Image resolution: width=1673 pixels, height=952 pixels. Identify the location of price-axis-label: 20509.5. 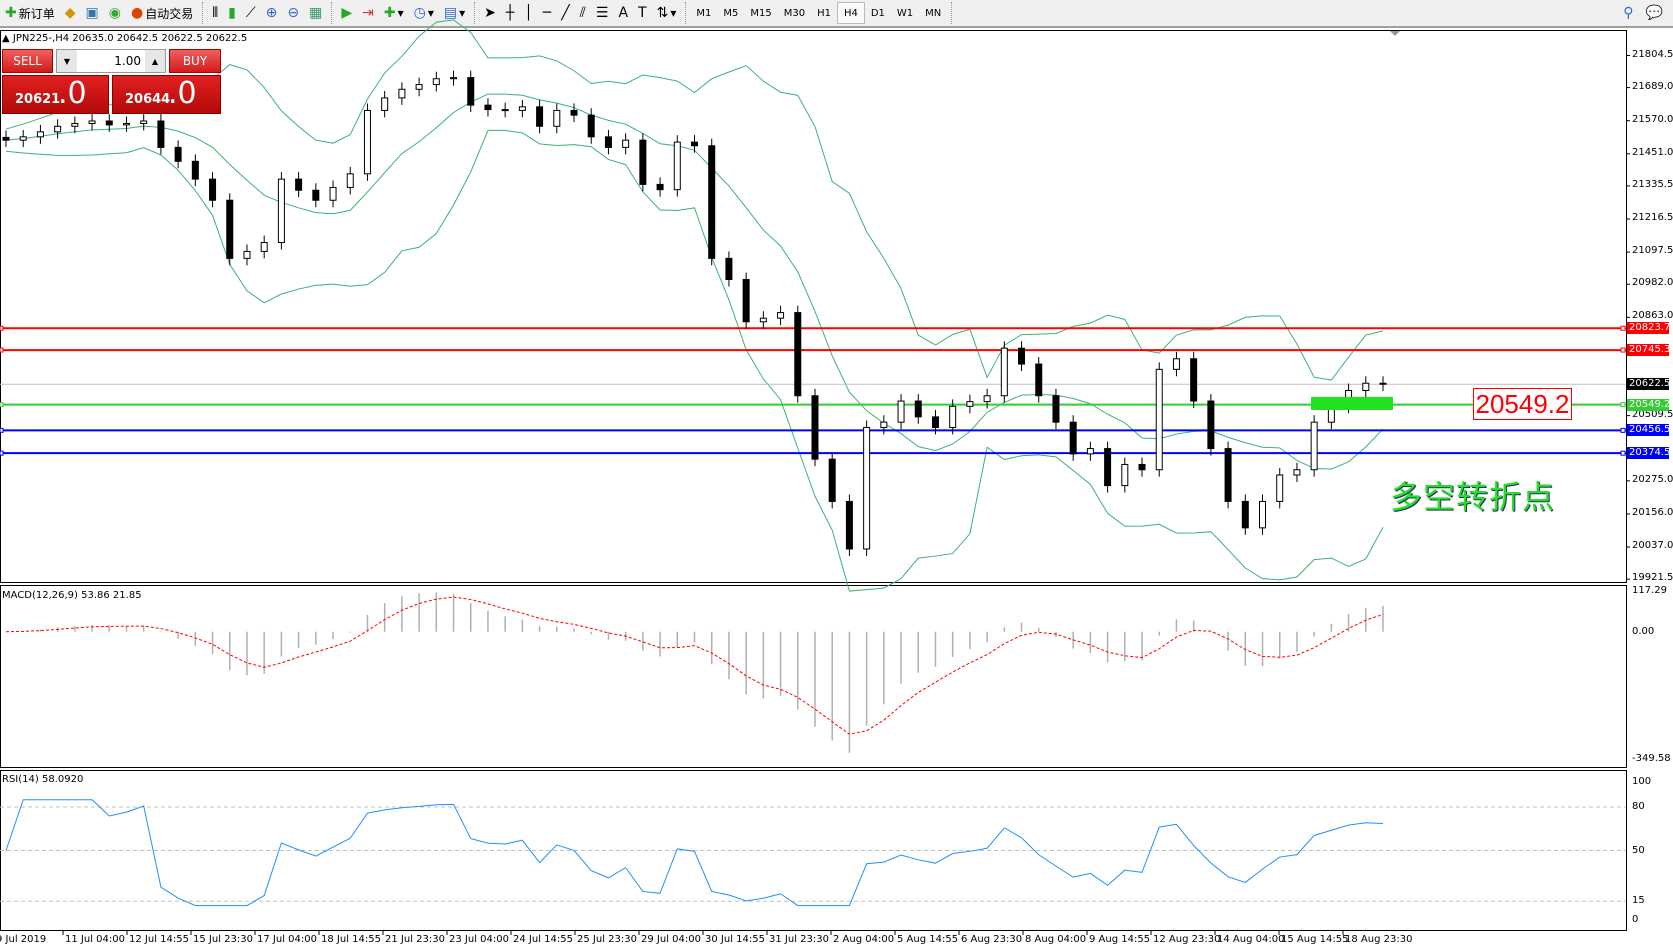
(1652, 414).